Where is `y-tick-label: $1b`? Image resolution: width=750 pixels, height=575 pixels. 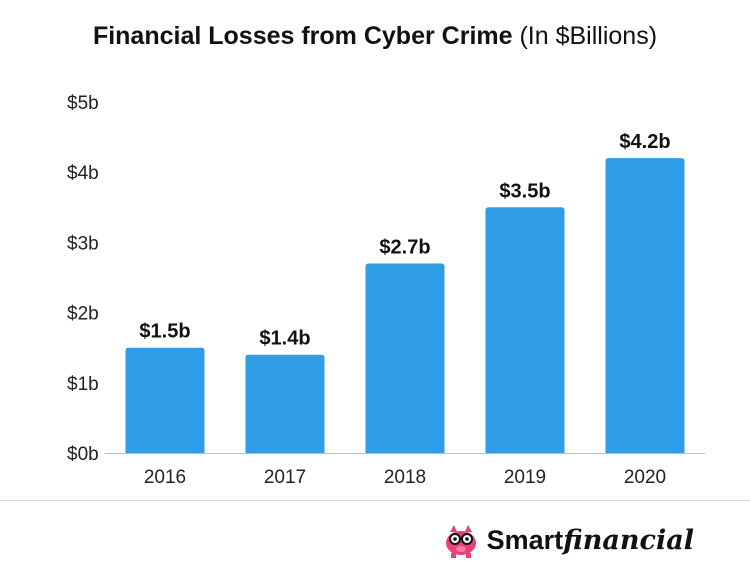 y-tick-label: $1b is located at coordinates (83, 384).